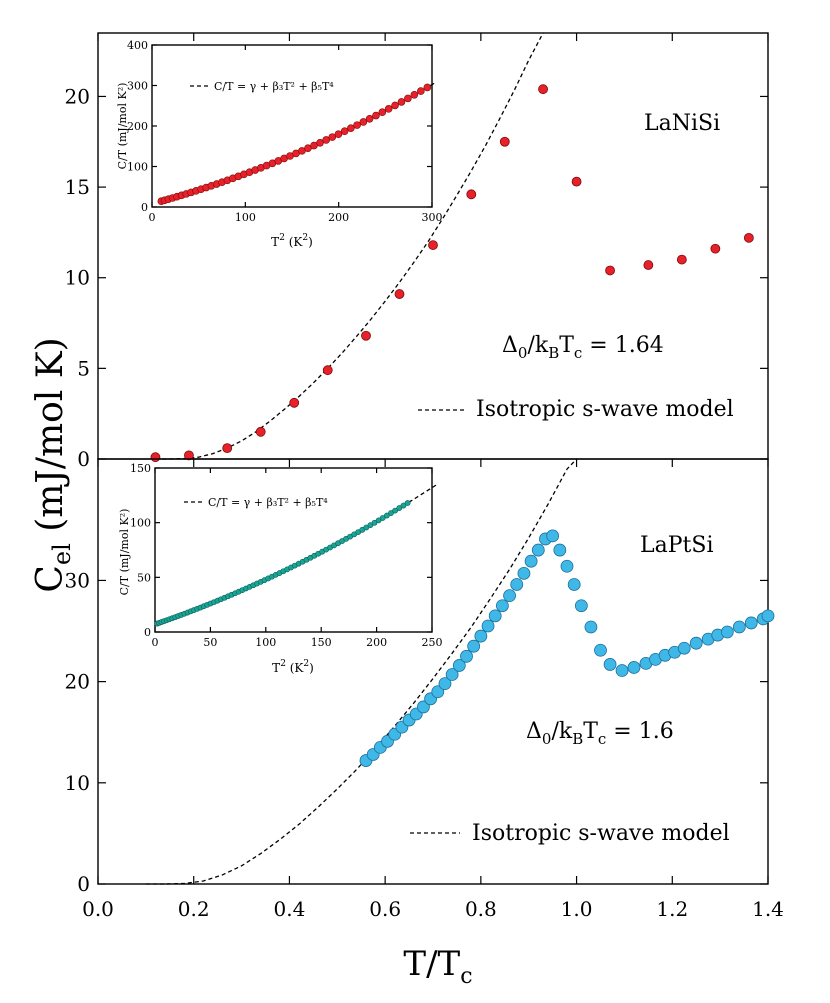 The height and width of the screenshot is (1003, 830). What do you see at coordinates (601, 833) in the screenshot?
I see `laptsi-legend-text: Isotropic s-wave model` at bounding box center [601, 833].